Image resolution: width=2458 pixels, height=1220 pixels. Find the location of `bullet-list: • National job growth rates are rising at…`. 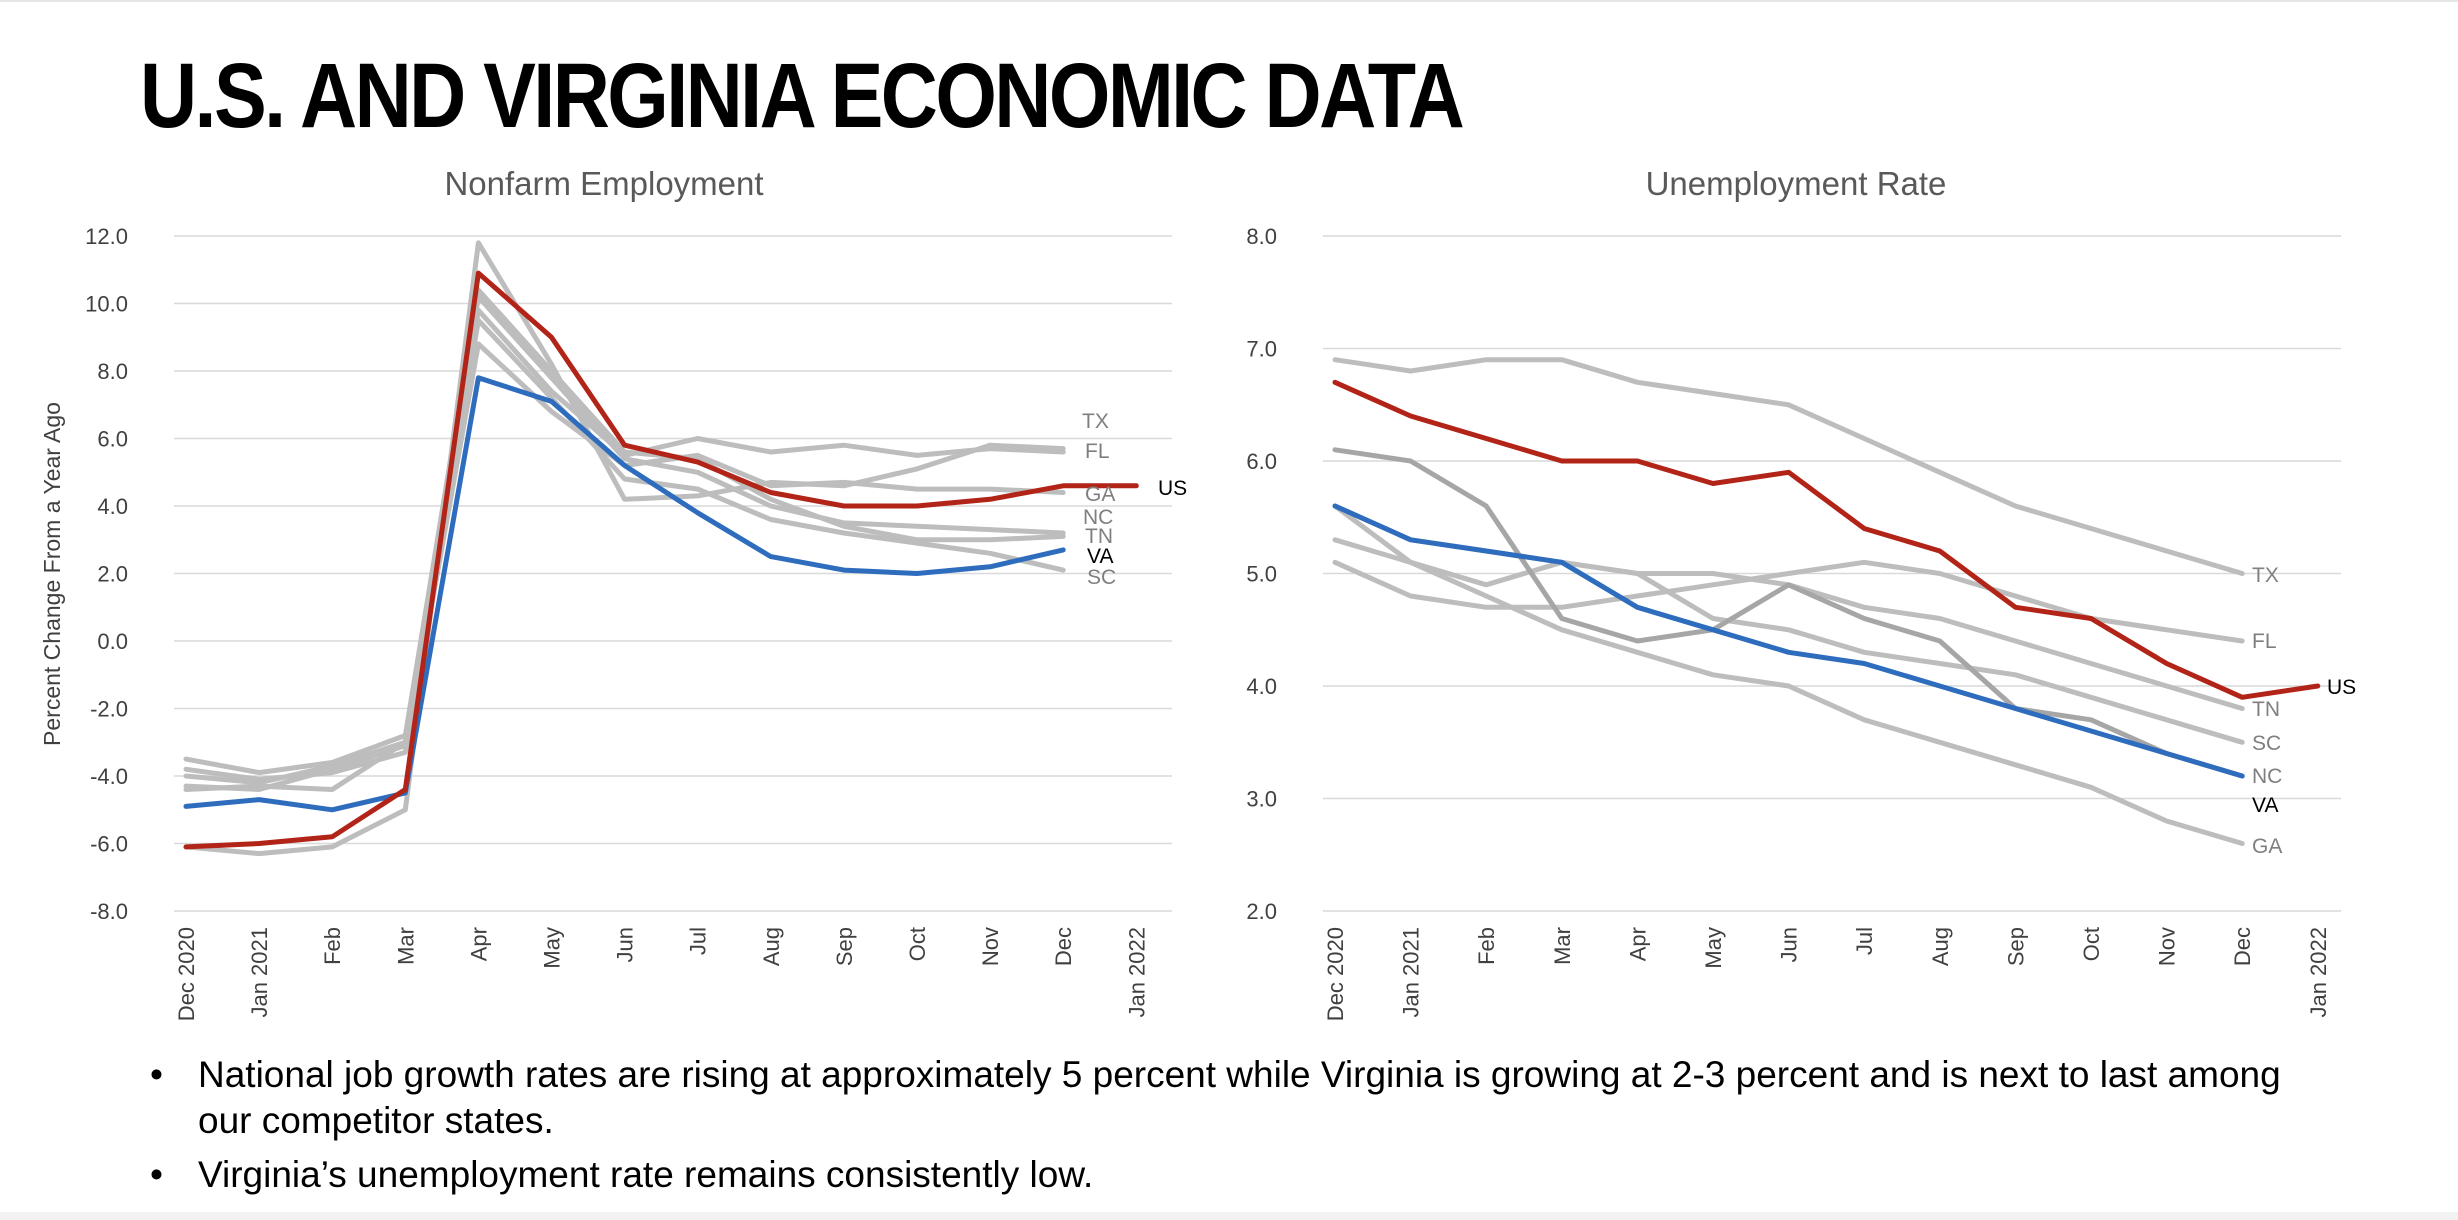

bullet-list: • National job growth rates are rising at… is located at coordinates (1240, 1129).